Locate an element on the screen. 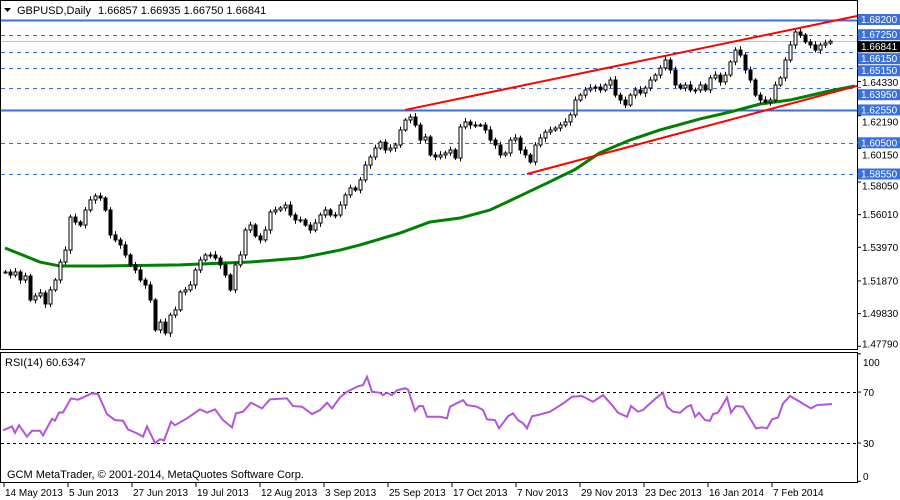  time-tick-label: 12 Aug 2013 is located at coordinates (289, 493).